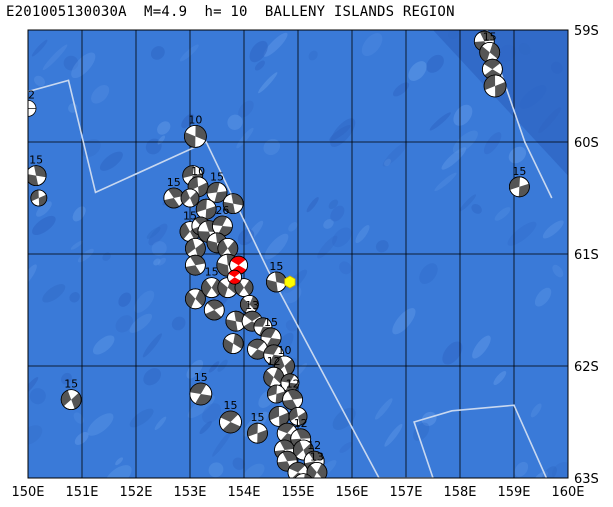 The image size is (613, 507). I want to click on longitude-label: 158E, so click(459, 492).